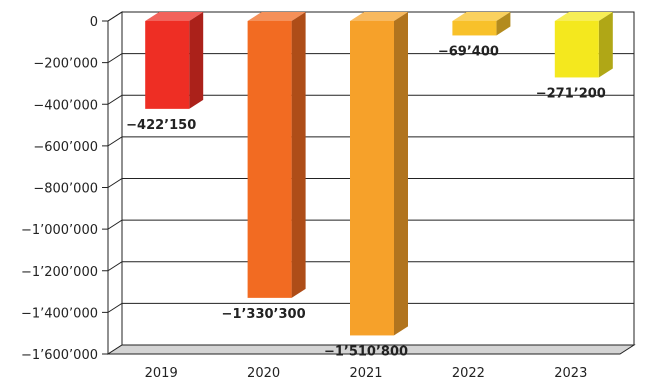 Image resolution: width=656 pixels, height=378 pixels. Describe the element at coordinates (59, 272) in the screenshot. I see `y-tick-label: −1’200’000` at that location.